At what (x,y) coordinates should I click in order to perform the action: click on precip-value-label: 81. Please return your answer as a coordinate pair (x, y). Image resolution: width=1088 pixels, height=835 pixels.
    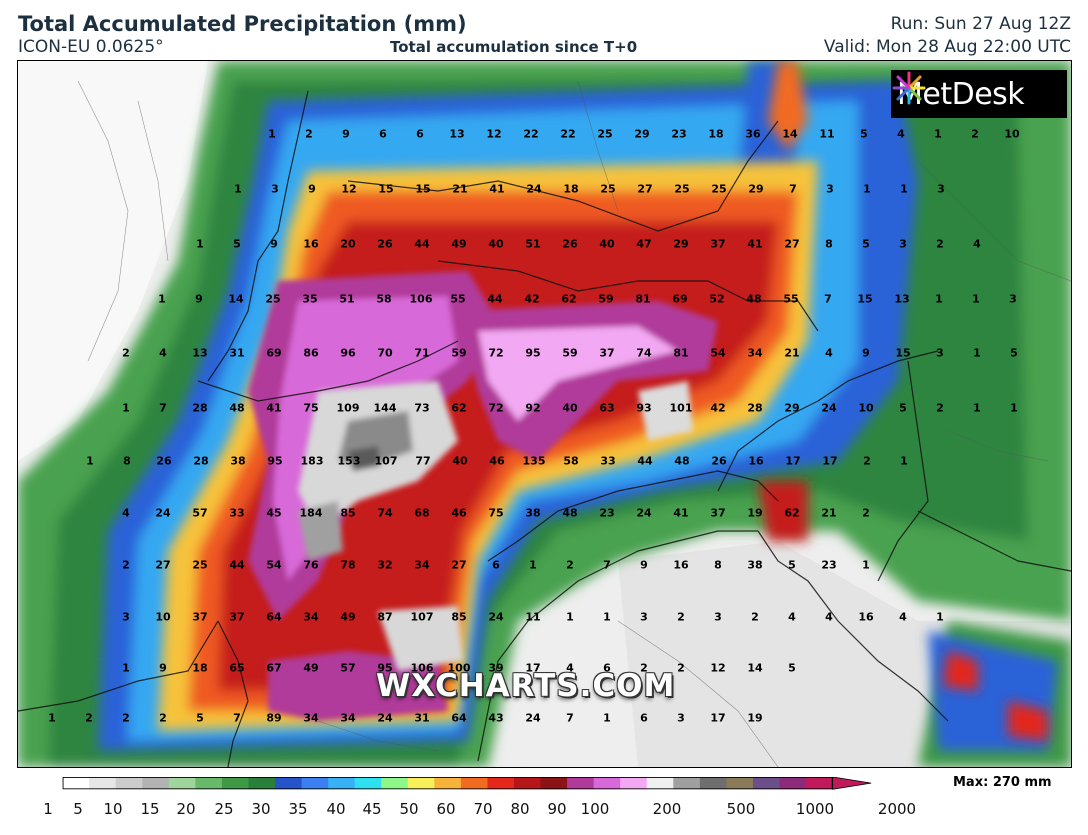
    Looking at the image, I should click on (643, 299).